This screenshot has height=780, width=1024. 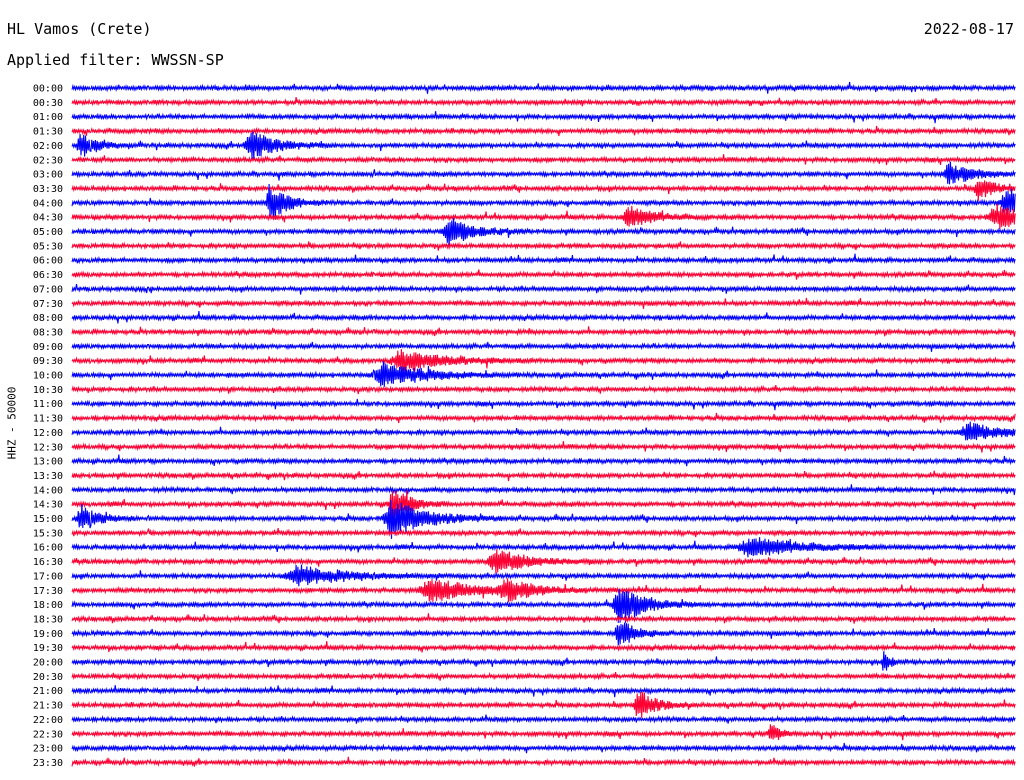 What do you see at coordinates (48, 734) in the screenshot?
I see `row-time-label: 22:30` at bounding box center [48, 734].